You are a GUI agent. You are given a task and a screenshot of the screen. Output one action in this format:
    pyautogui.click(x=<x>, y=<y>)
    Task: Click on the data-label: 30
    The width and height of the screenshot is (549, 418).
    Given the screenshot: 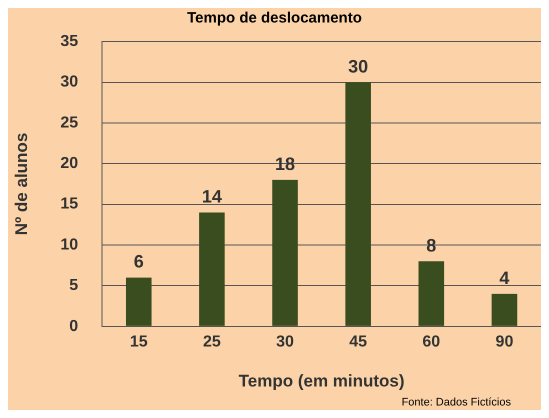 What is the action you would take?
    pyautogui.click(x=358, y=66)
    